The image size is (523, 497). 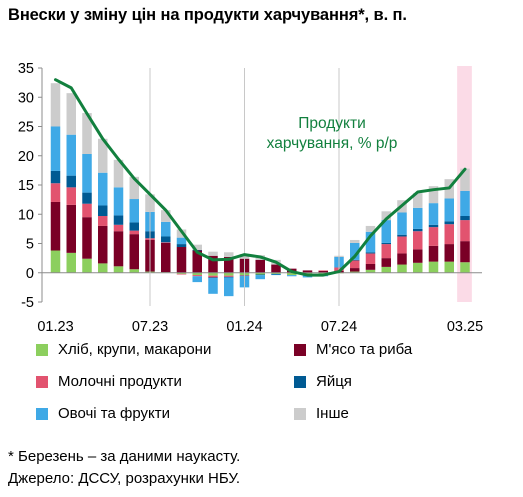 I want to click on bar-bread-12.24, so click(x=418, y=267).